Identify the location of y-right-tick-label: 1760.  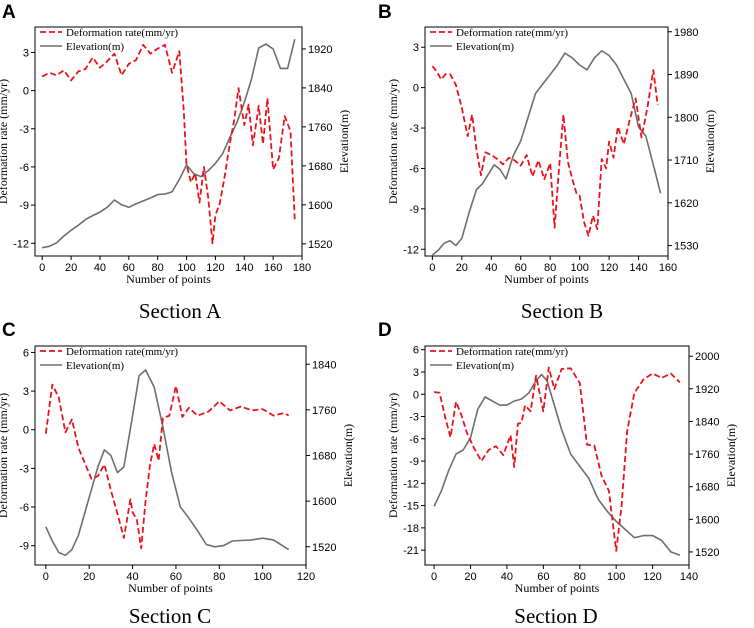
(320, 128).